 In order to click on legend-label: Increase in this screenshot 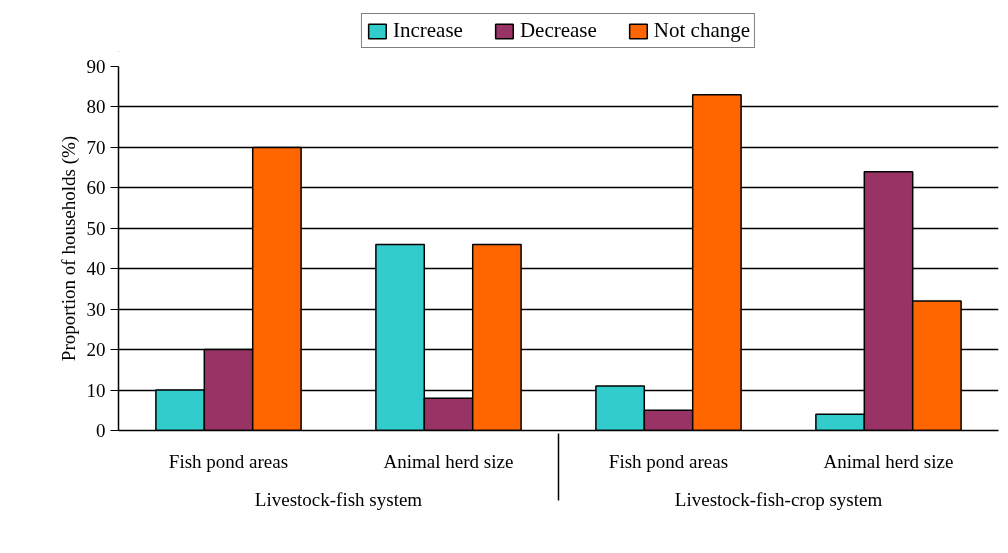, I will do `click(427, 30)`.